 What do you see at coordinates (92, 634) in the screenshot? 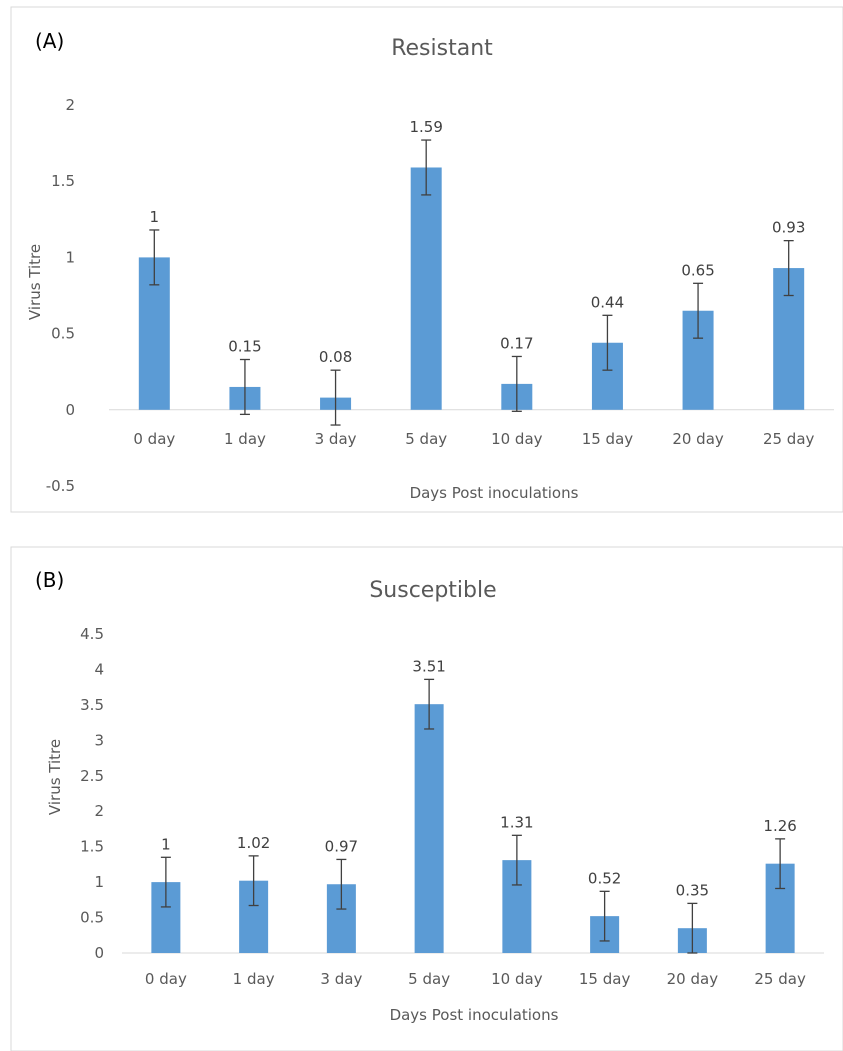
I see `panel-b-y-tick-label: 4.5` at bounding box center [92, 634].